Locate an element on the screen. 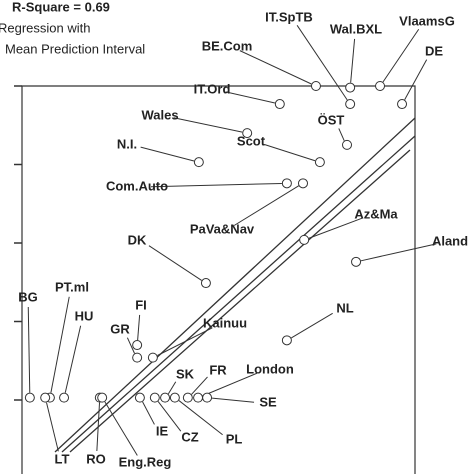  point-label: Eng.Reg is located at coordinates (145, 461).